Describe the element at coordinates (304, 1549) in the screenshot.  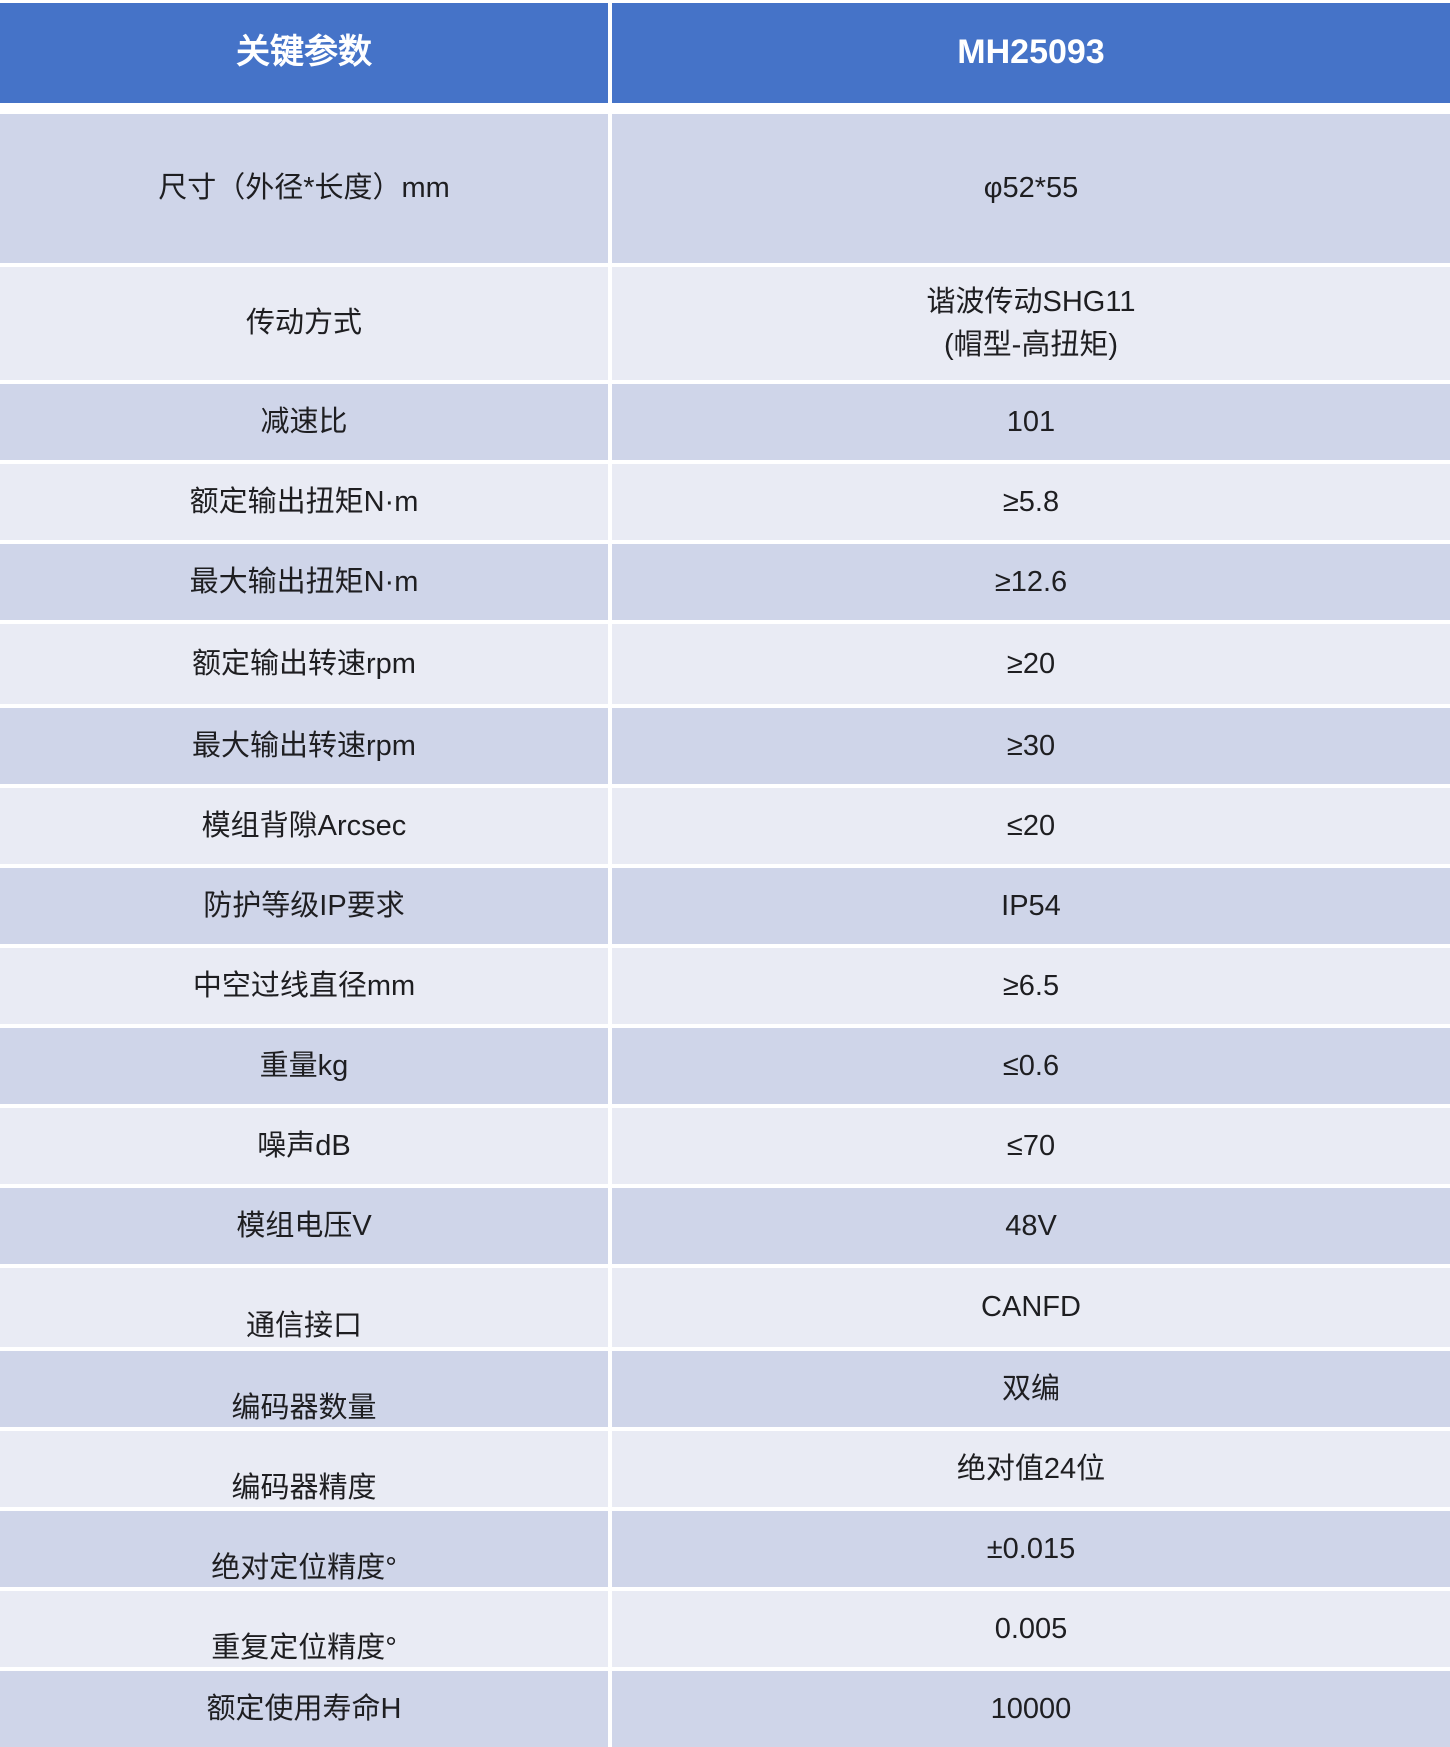
I see `param-label: 绝对定位精度°` at that location.